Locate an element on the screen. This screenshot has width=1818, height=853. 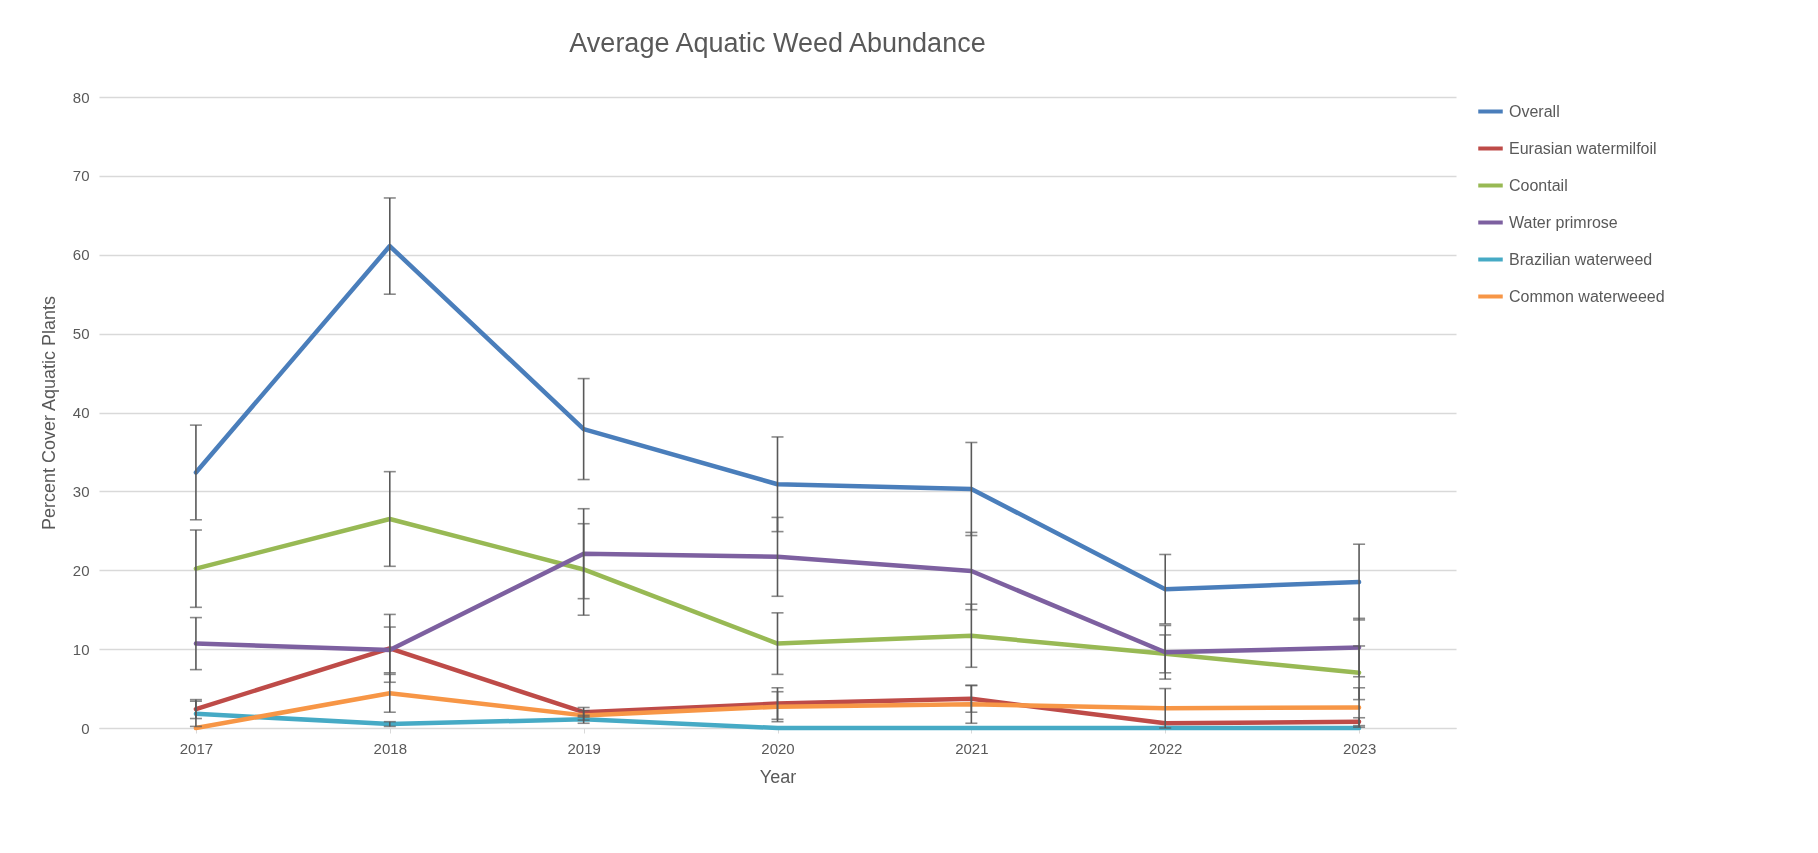
x-tick-label: 2020 is located at coordinates (778, 748).